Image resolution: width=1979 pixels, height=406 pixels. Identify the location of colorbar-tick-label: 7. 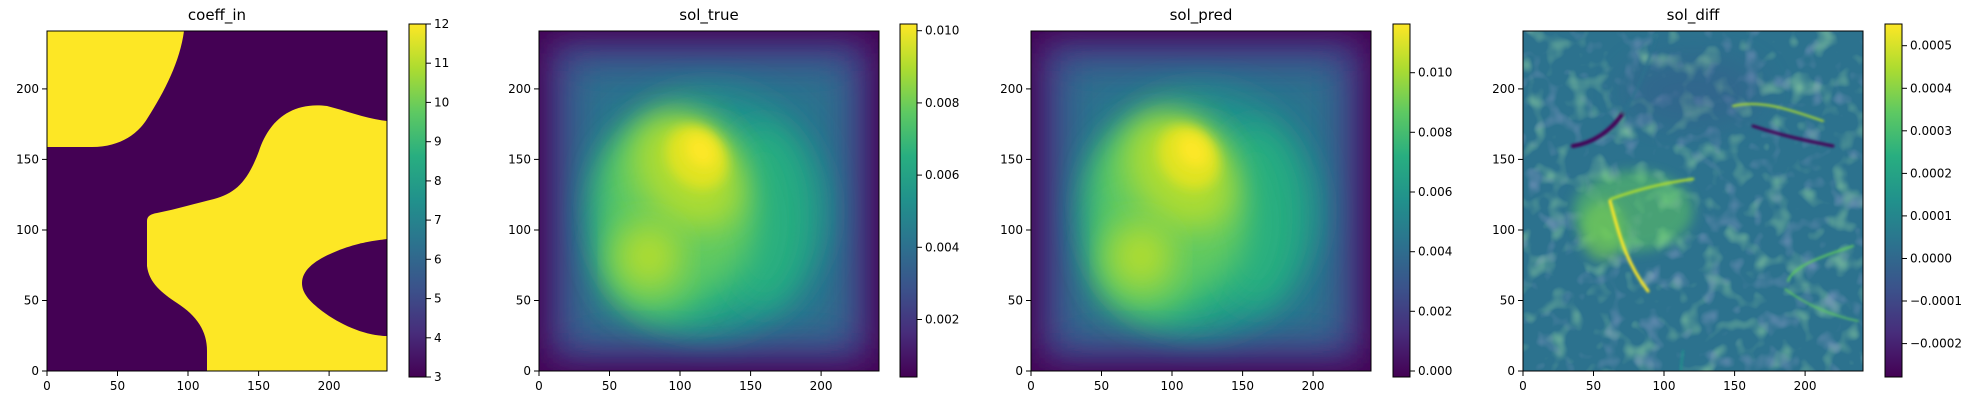
(438, 220).